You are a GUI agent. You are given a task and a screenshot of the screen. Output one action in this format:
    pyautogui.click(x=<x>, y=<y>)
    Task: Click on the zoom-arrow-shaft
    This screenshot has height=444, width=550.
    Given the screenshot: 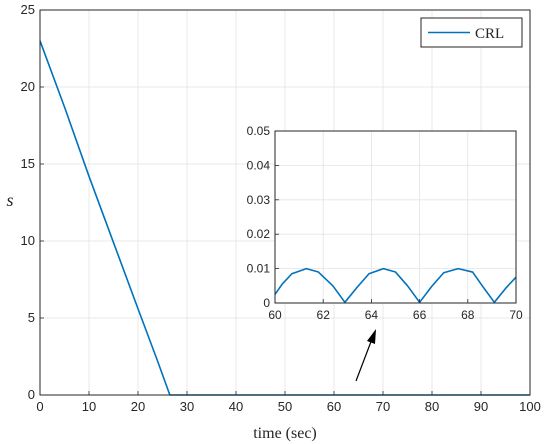 What is the action you would take?
    pyautogui.click(x=364, y=360)
    